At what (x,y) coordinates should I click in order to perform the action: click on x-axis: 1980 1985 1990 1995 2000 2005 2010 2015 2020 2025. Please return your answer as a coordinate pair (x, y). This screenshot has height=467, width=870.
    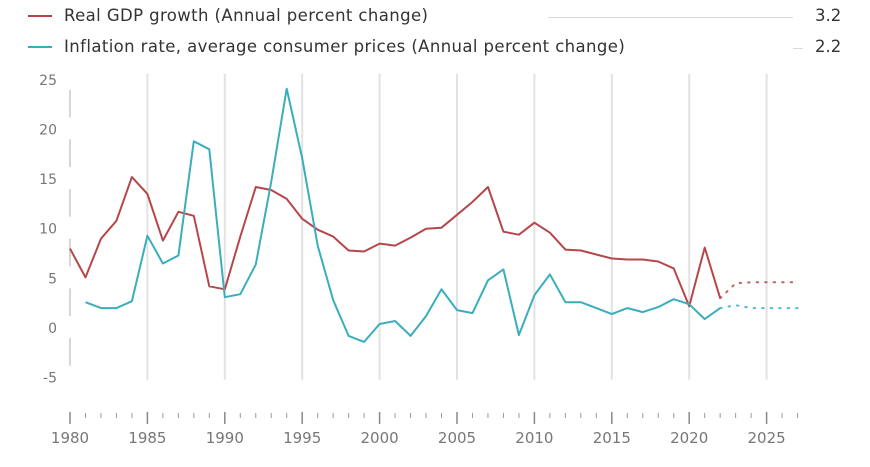
    Looking at the image, I should click on (425, 429).